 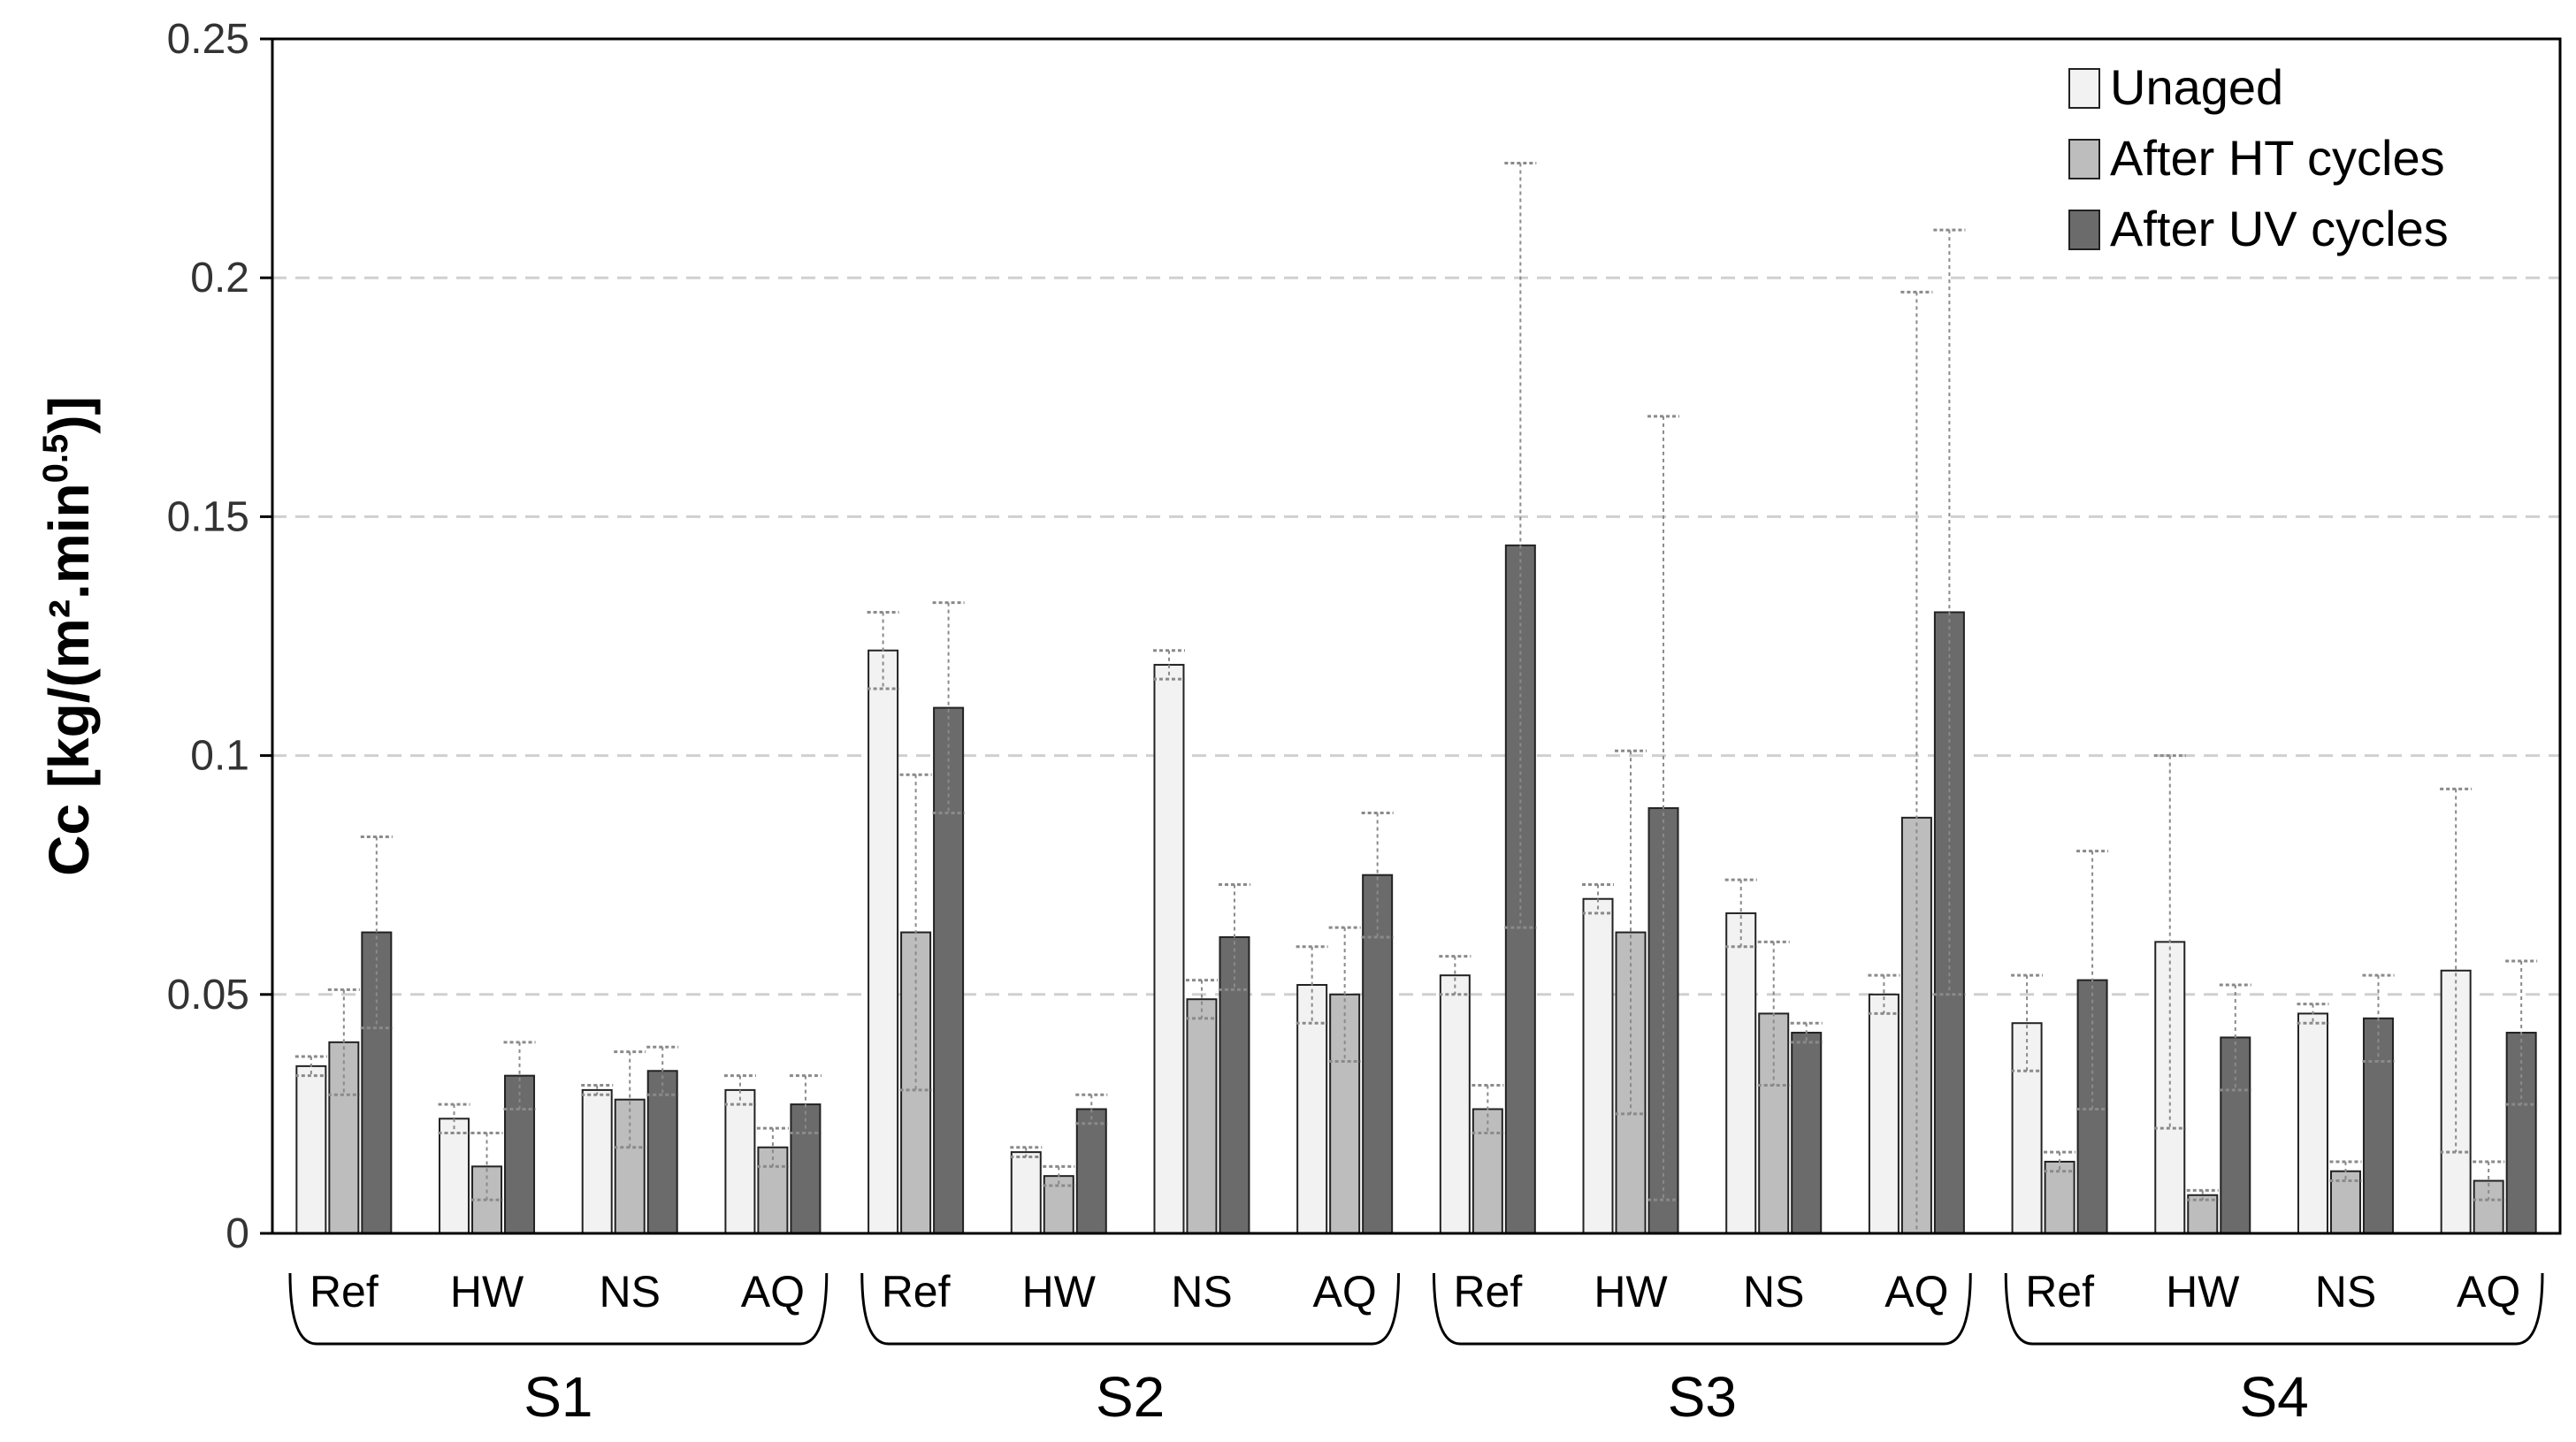 What do you see at coordinates (558, 1397) in the screenshot?
I see `group-label: S1` at bounding box center [558, 1397].